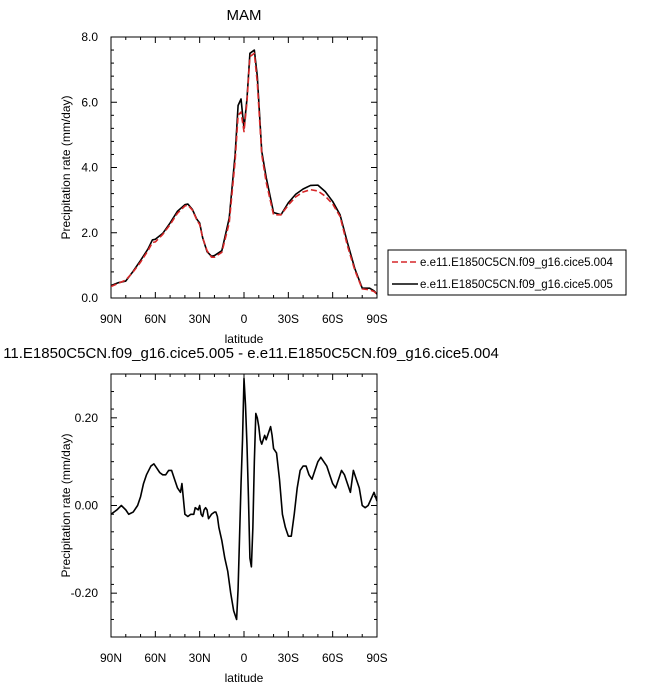 This screenshot has width=671, height=687. I want to click on y-tick-label: 0.20, so click(87, 418).